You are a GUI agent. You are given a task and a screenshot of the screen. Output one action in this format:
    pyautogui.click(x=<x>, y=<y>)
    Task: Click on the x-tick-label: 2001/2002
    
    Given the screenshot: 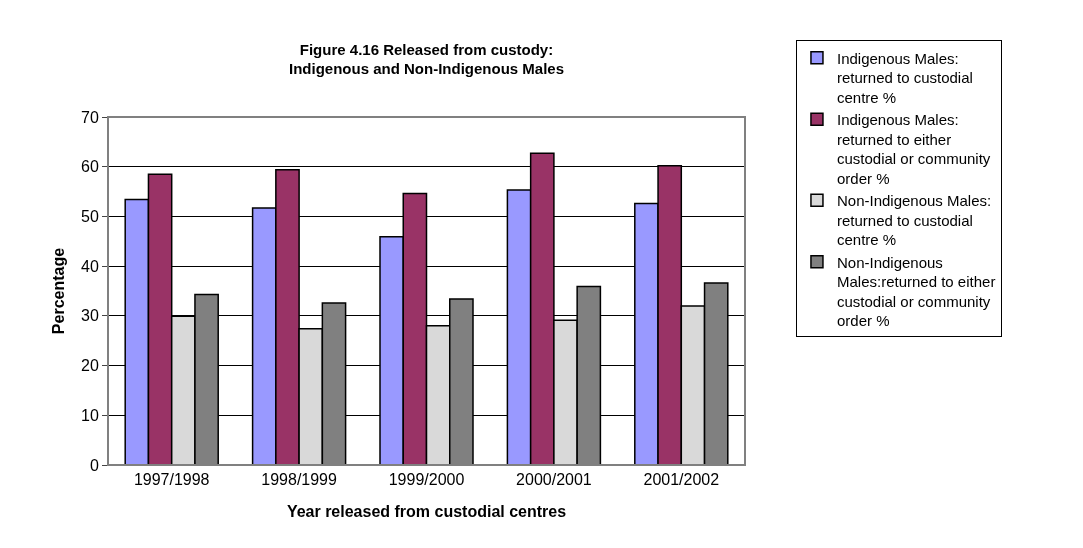 What is the action you would take?
    pyautogui.click(x=681, y=480)
    